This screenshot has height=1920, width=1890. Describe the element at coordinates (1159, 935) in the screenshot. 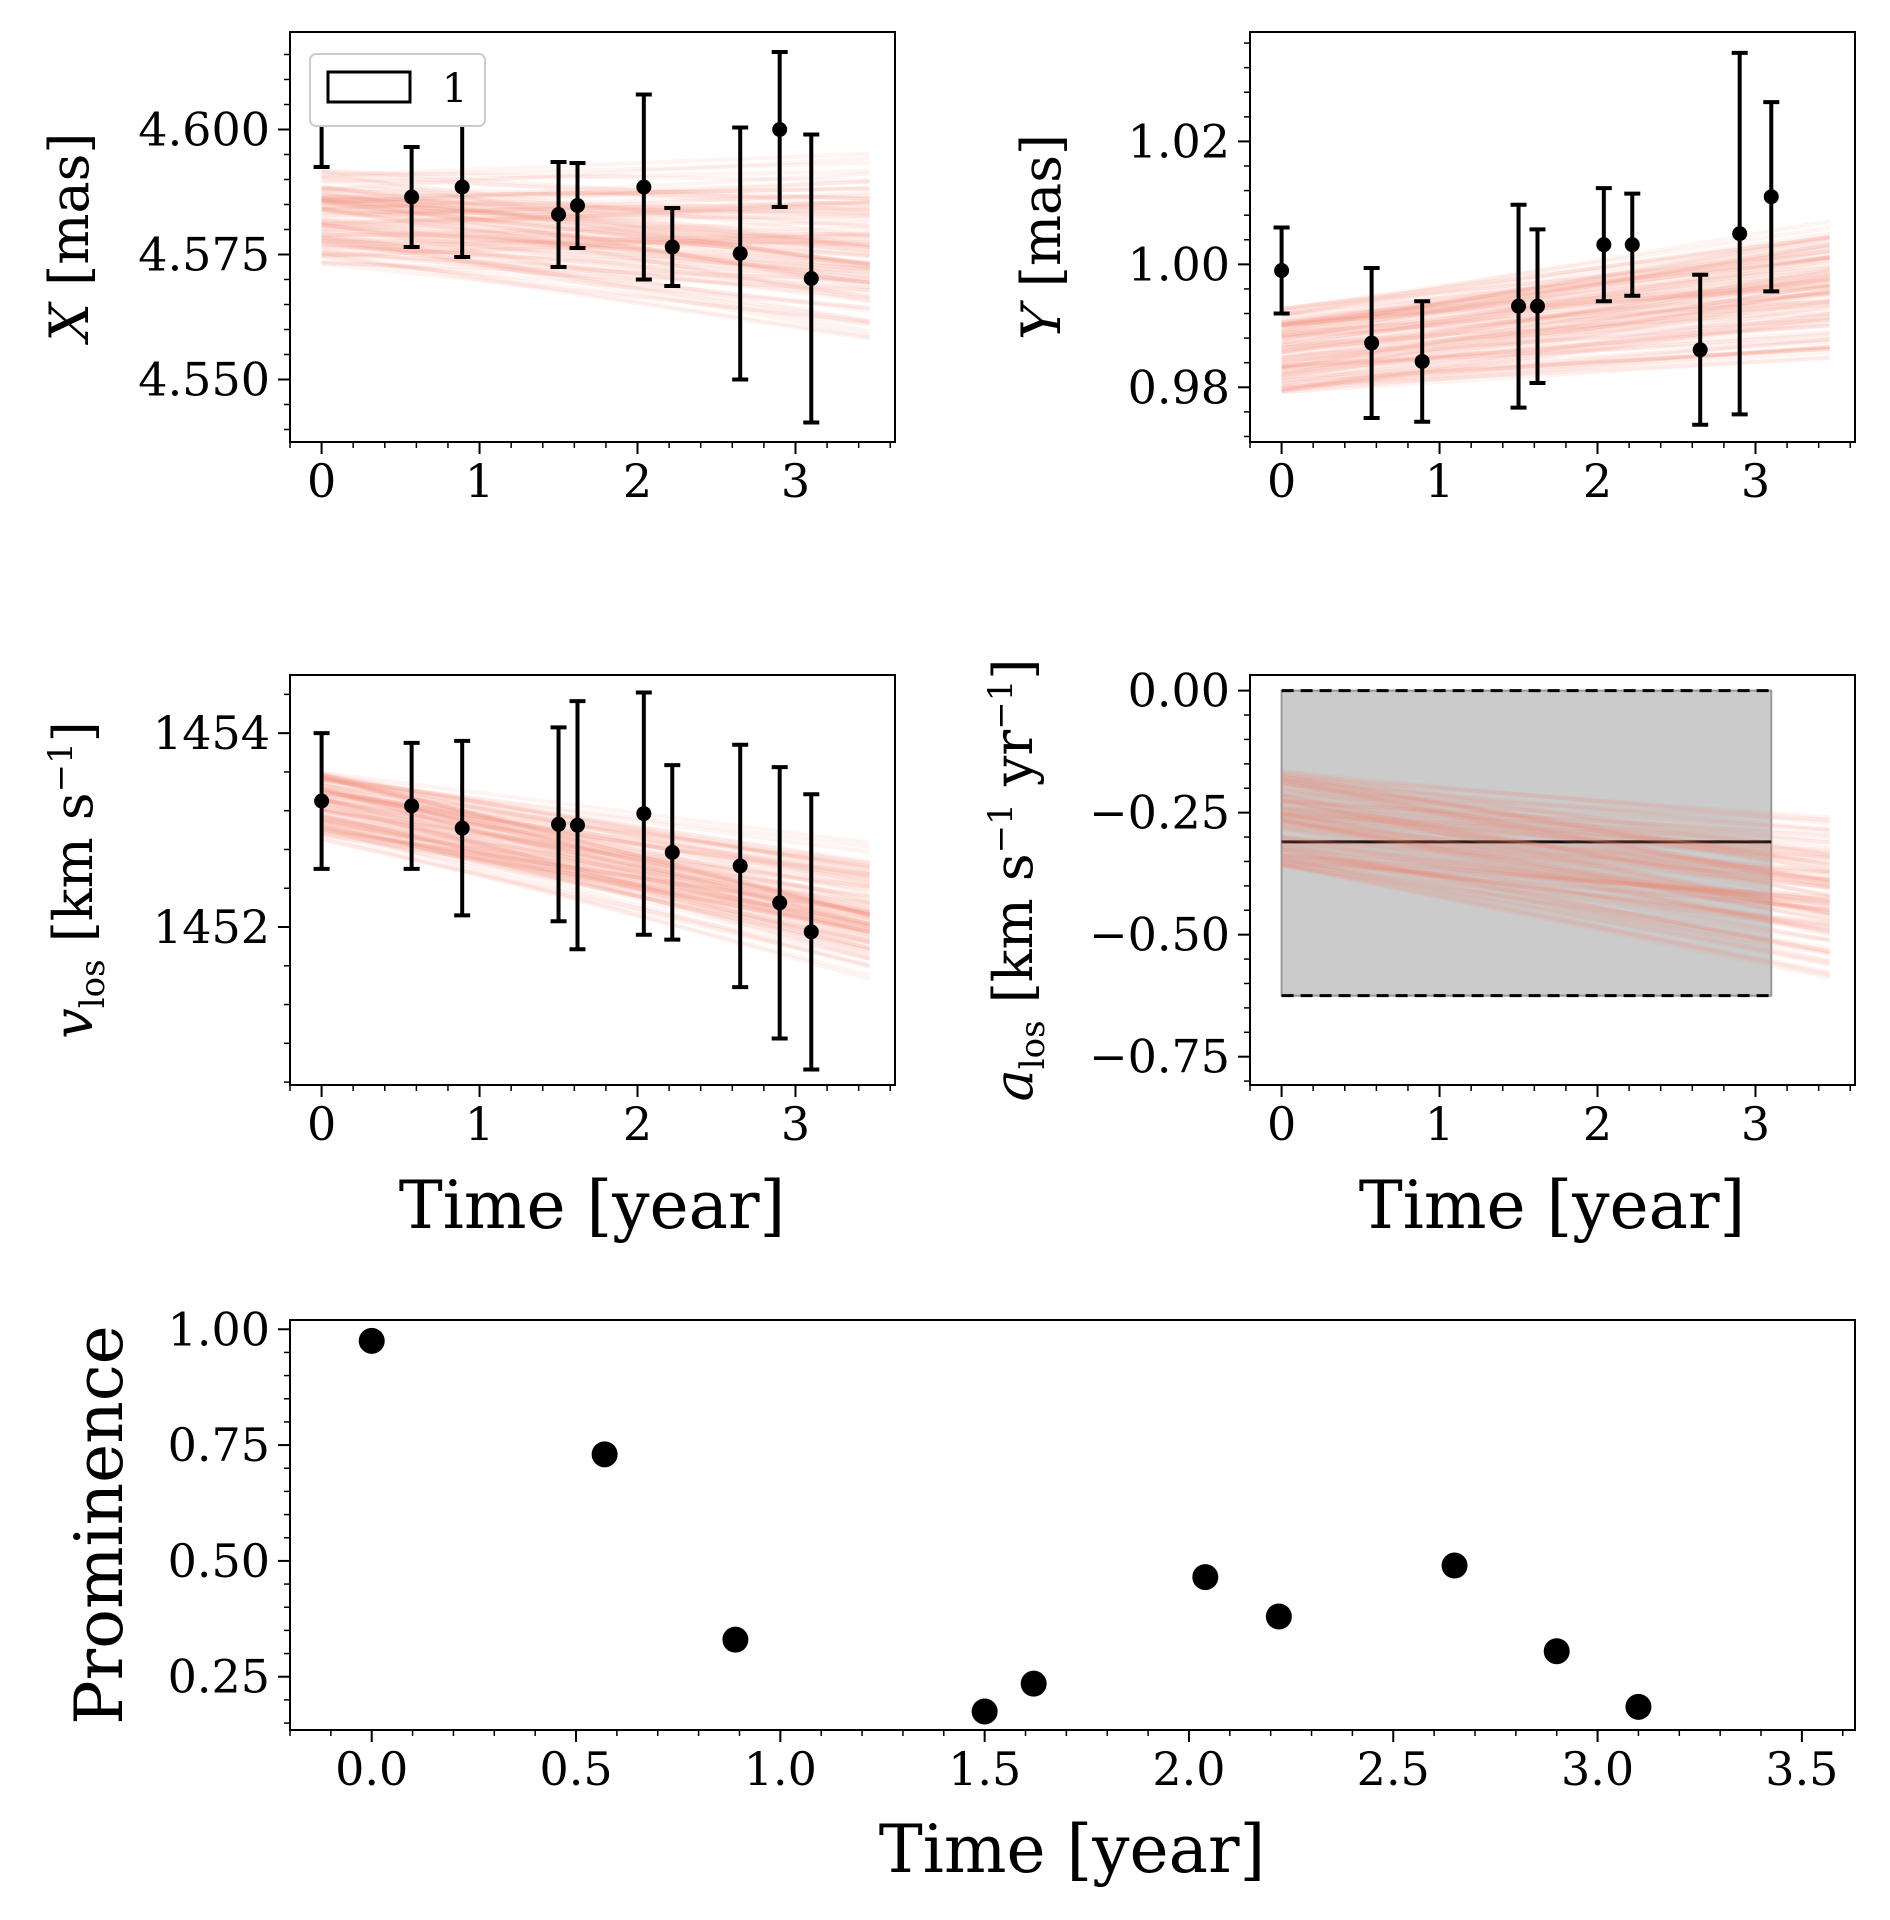

I see `y-tick-label: −0.50` at that location.